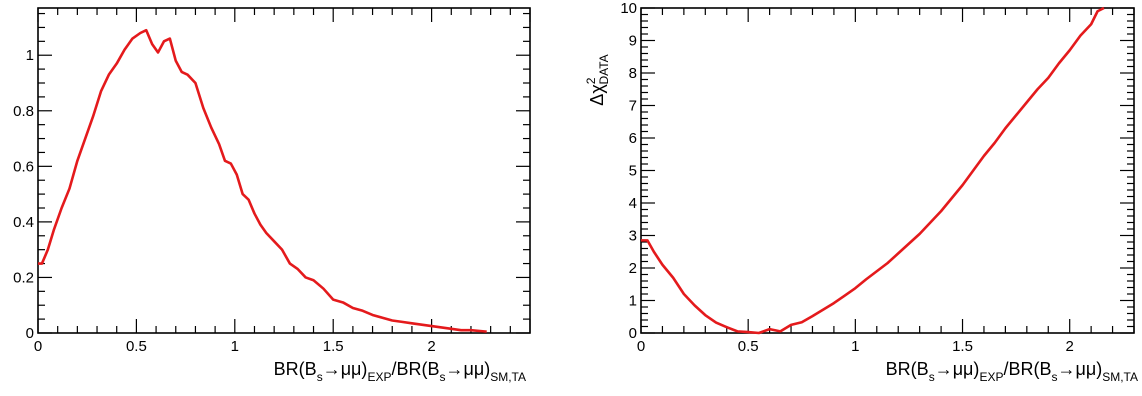 The width and height of the screenshot is (1142, 396). Describe the element at coordinates (23, 222) in the screenshot. I see `left-y-tick-label: 0.4` at that location.